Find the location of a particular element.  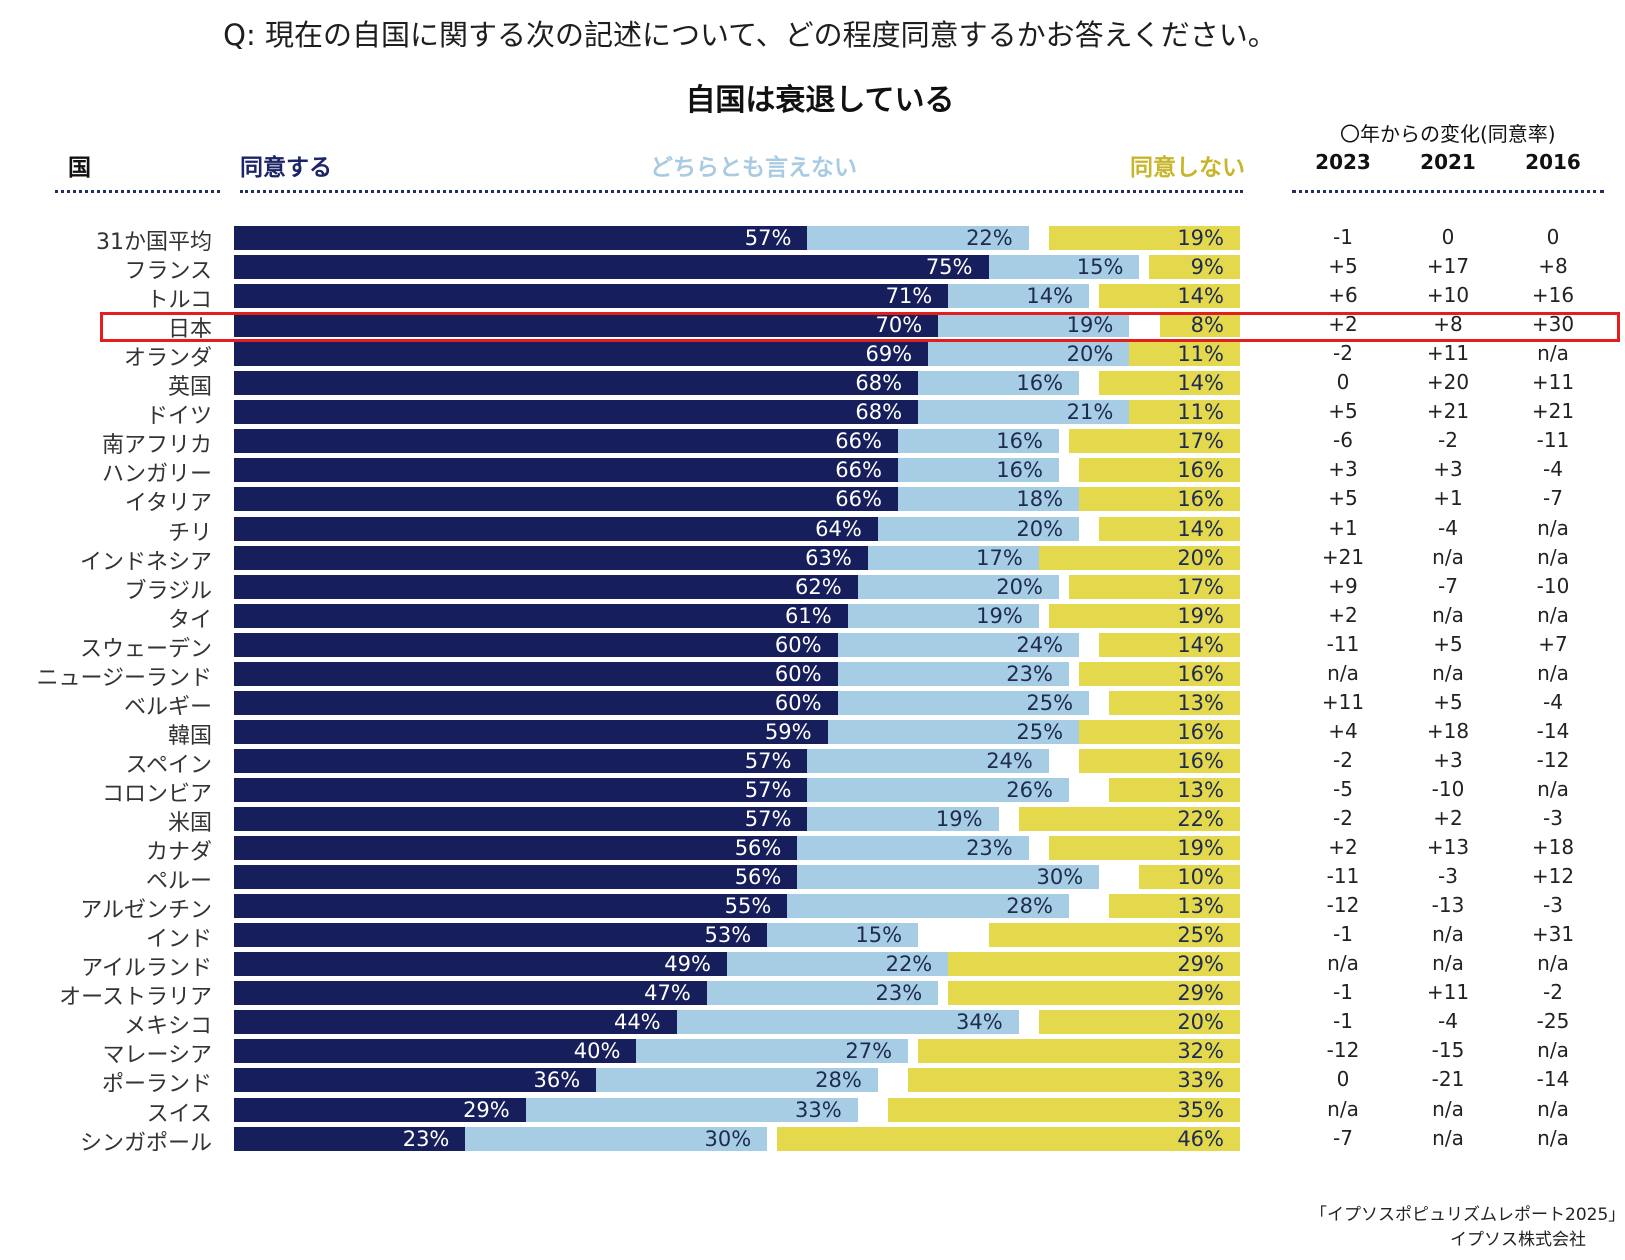

label-disagree: 8% is located at coordinates (1207, 325).